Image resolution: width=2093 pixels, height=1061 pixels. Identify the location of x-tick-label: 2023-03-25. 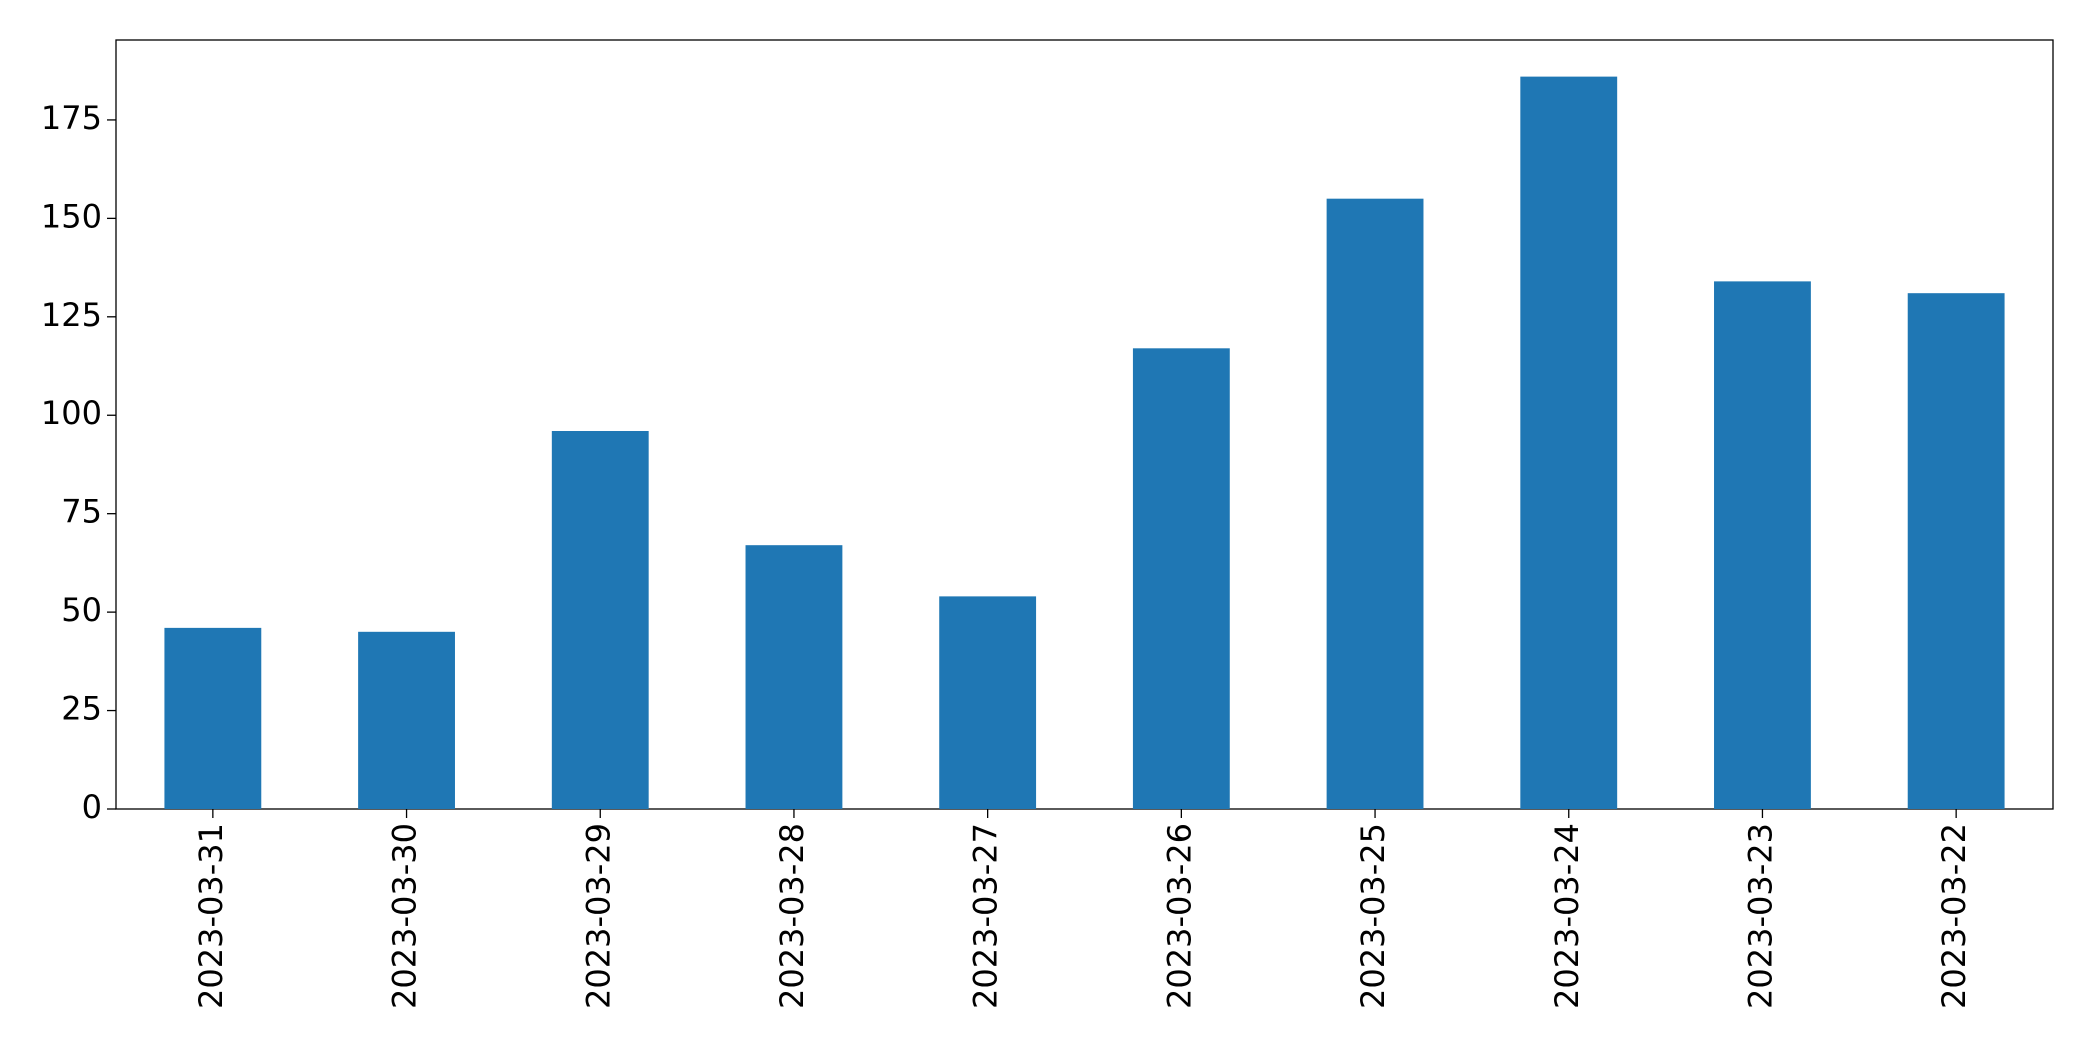
(1373, 916).